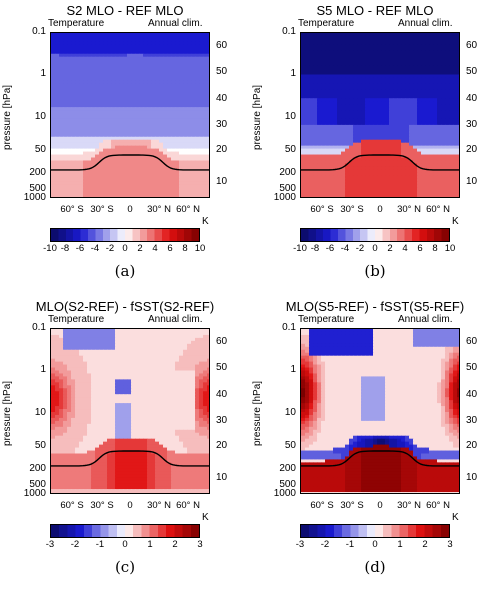 Image resolution: width=500 pixels, height=593 pixels. Describe the element at coordinates (409, 209) in the screenshot. I see `x-tick-label: 30° N` at that location.